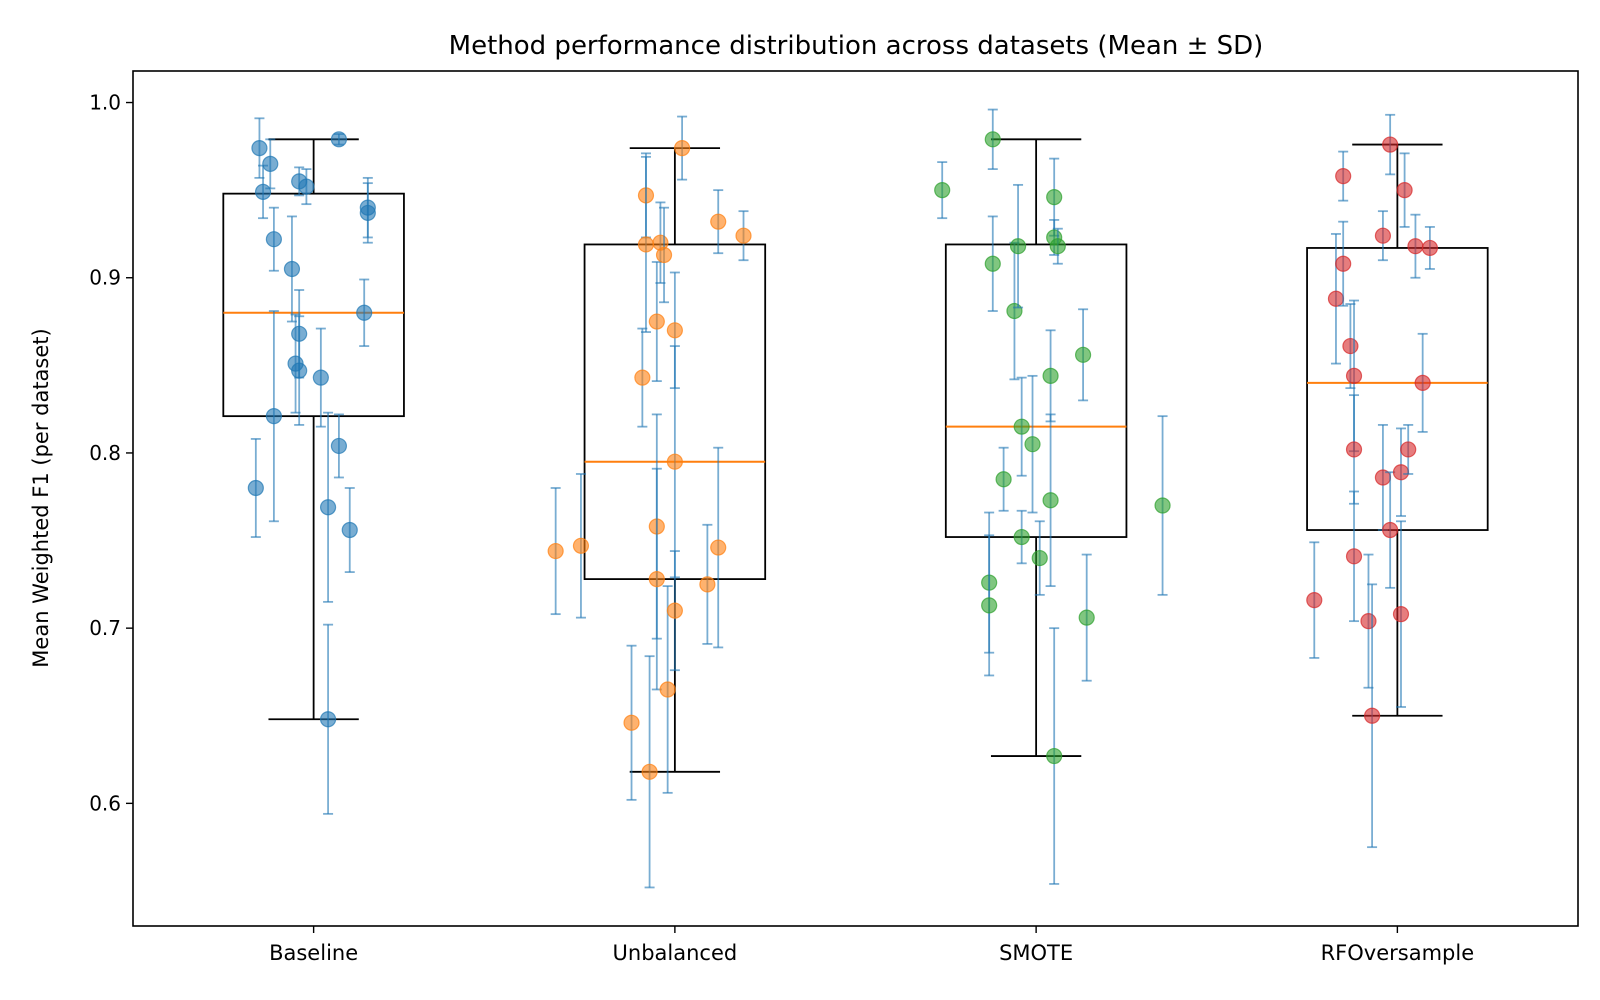 The width and height of the screenshot is (1600, 1000). Describe the element at coordinates (1036, 953) in the screenshot. I see `x-tick-label: SMOTE` at that location.